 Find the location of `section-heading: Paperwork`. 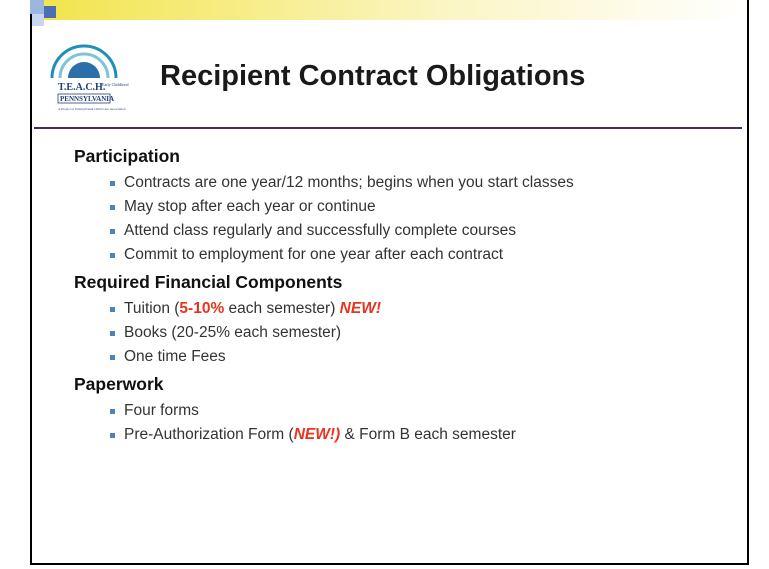

section-heading: Paperwork is located at coordinates (119, 384).